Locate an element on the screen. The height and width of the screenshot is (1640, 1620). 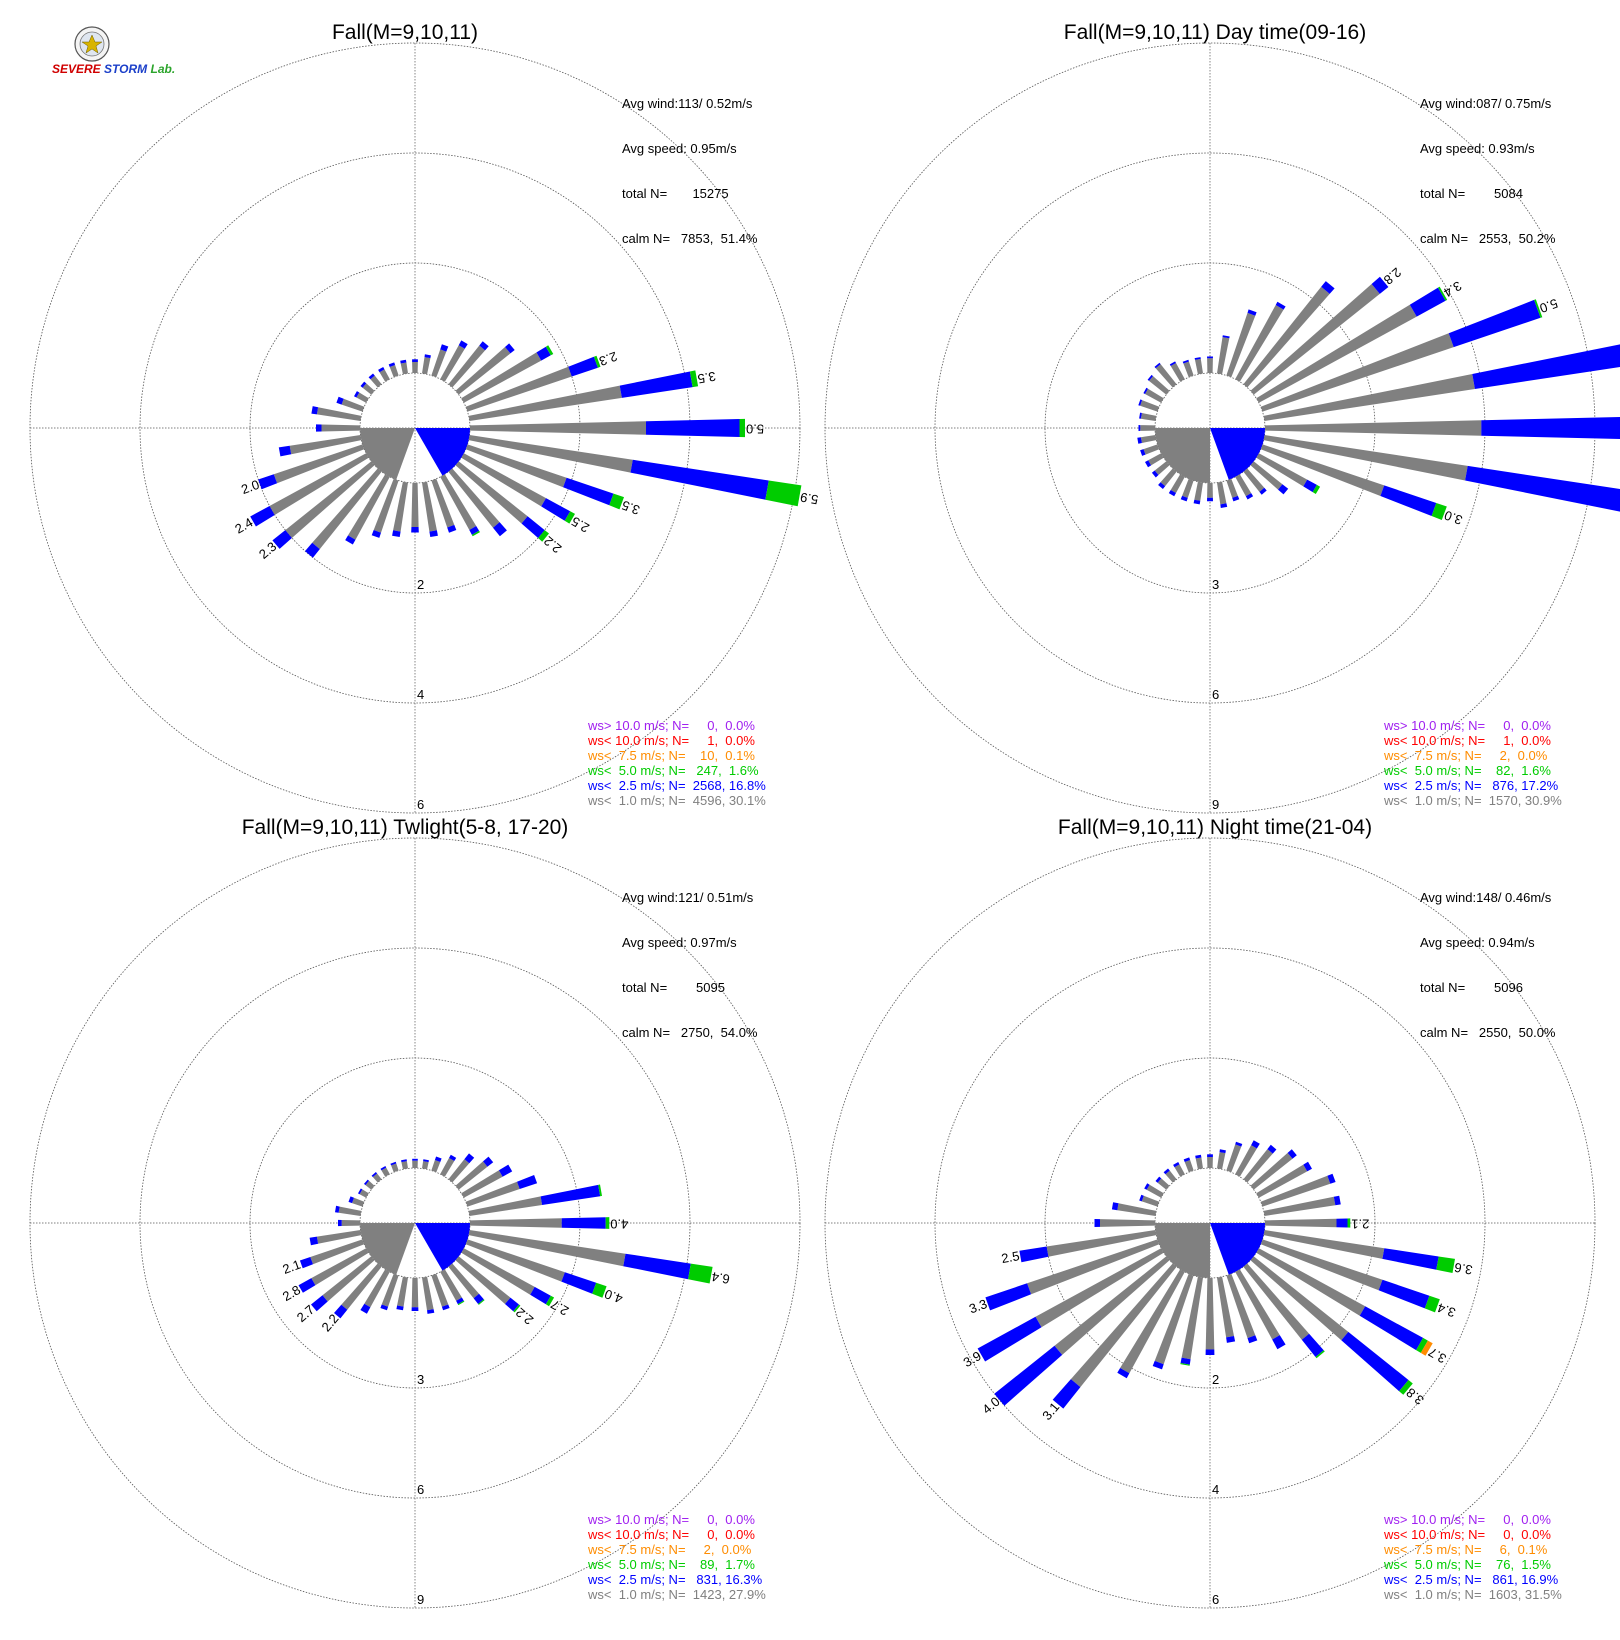
bar-value-label: 3.0 is located at coordinates (1453, 518).